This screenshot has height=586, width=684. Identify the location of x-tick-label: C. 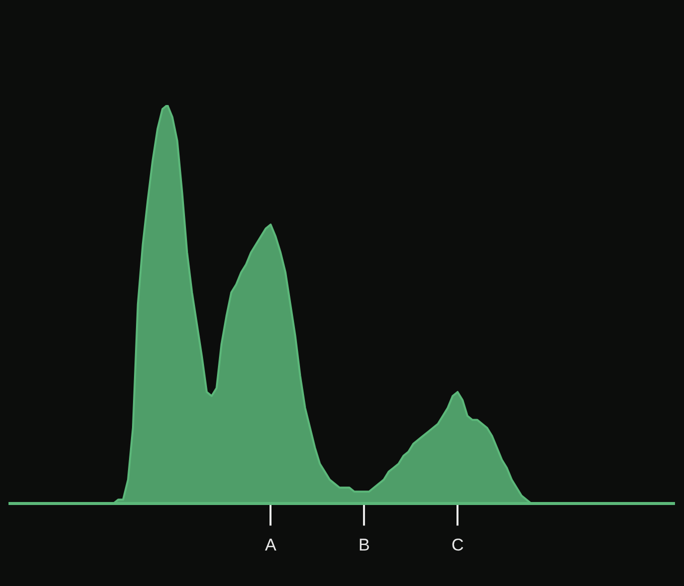
(457, 544).